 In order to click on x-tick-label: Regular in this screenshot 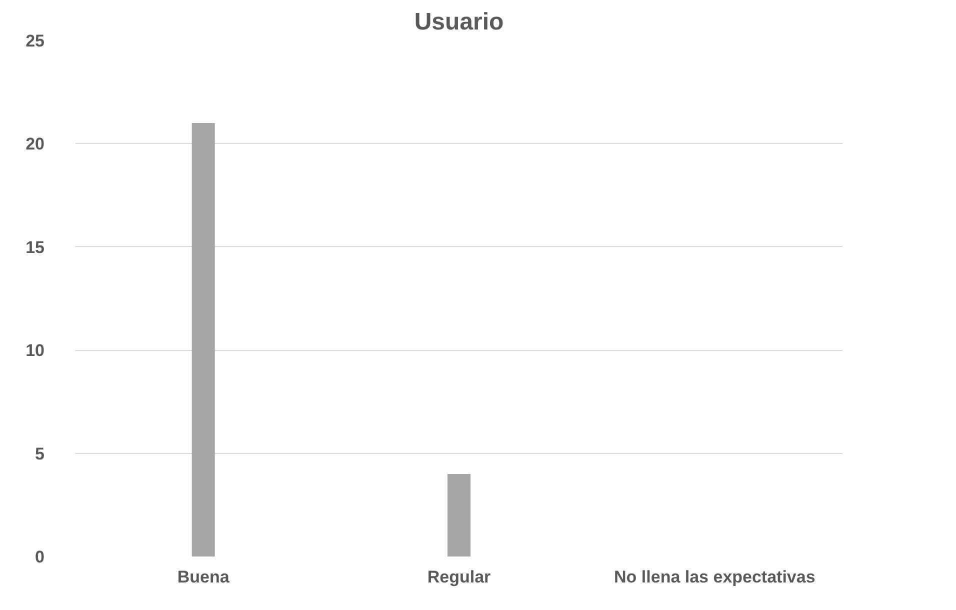, I will do `click(459, 577)`.